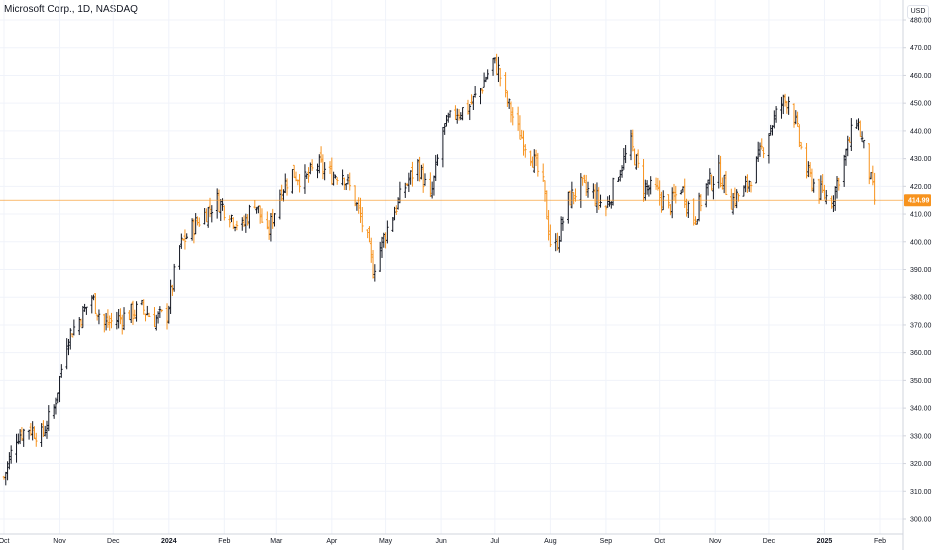 This screenshot has width=932, height=550. I want to click on time-tick-label: May, so click(386, 541).